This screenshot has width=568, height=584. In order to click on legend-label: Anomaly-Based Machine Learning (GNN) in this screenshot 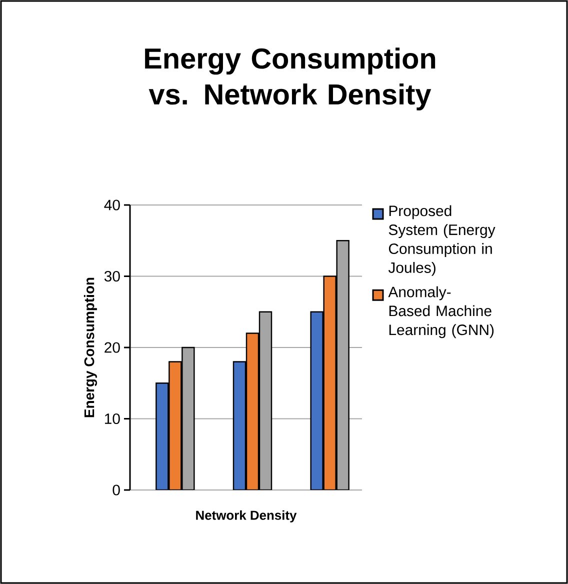, I will do `click(441, 312)`.